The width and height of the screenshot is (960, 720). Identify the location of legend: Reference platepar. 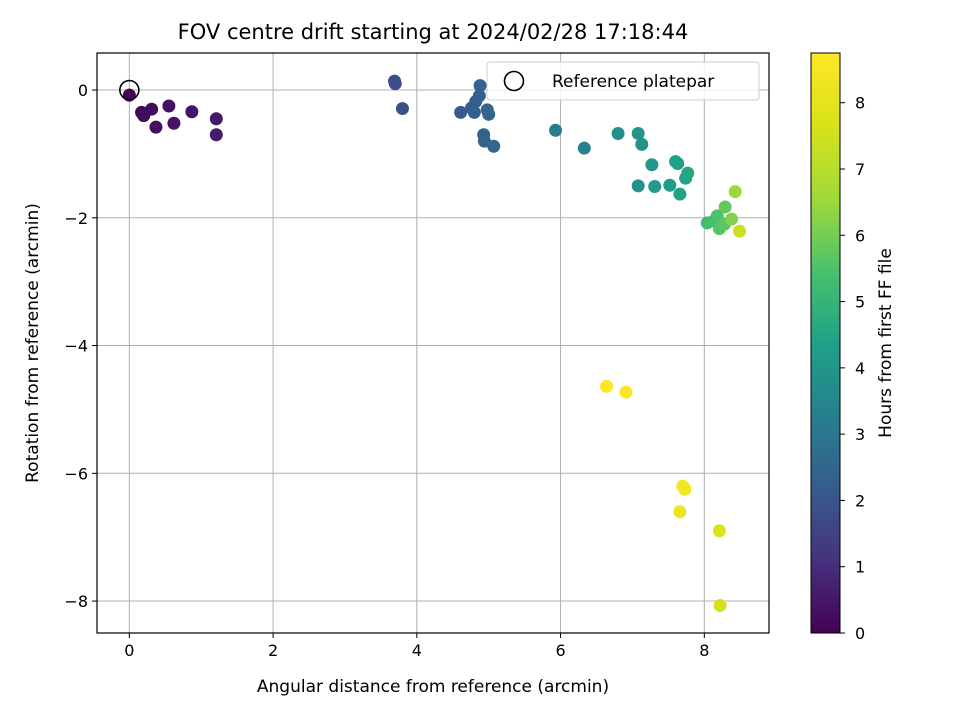
(623, 81).